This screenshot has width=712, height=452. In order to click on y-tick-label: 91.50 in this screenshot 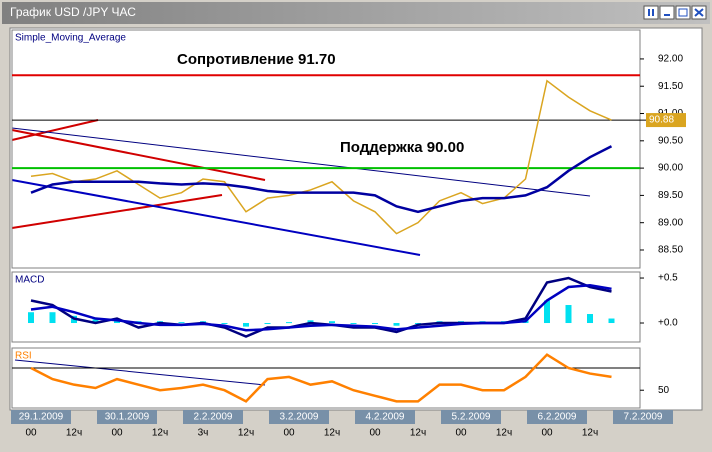, I will do `click(670, 86)`.